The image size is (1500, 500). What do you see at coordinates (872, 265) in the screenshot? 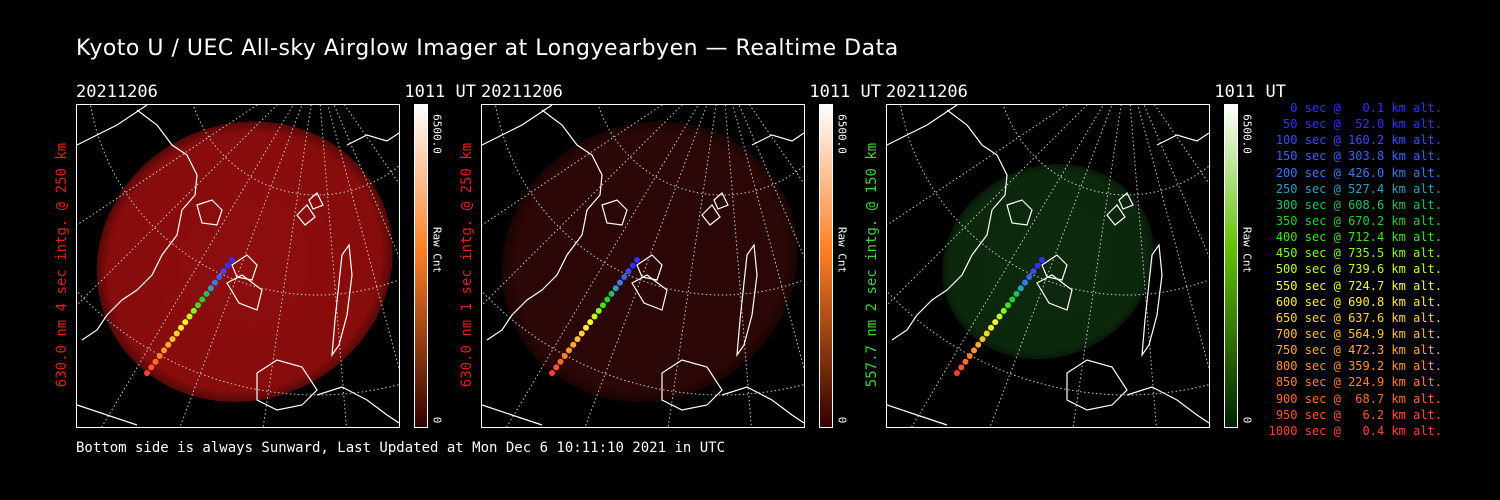
I see `panel-channel-text: 557.7 nm 2 sec intg. @ 150 km` at bounding box center [872, 265].